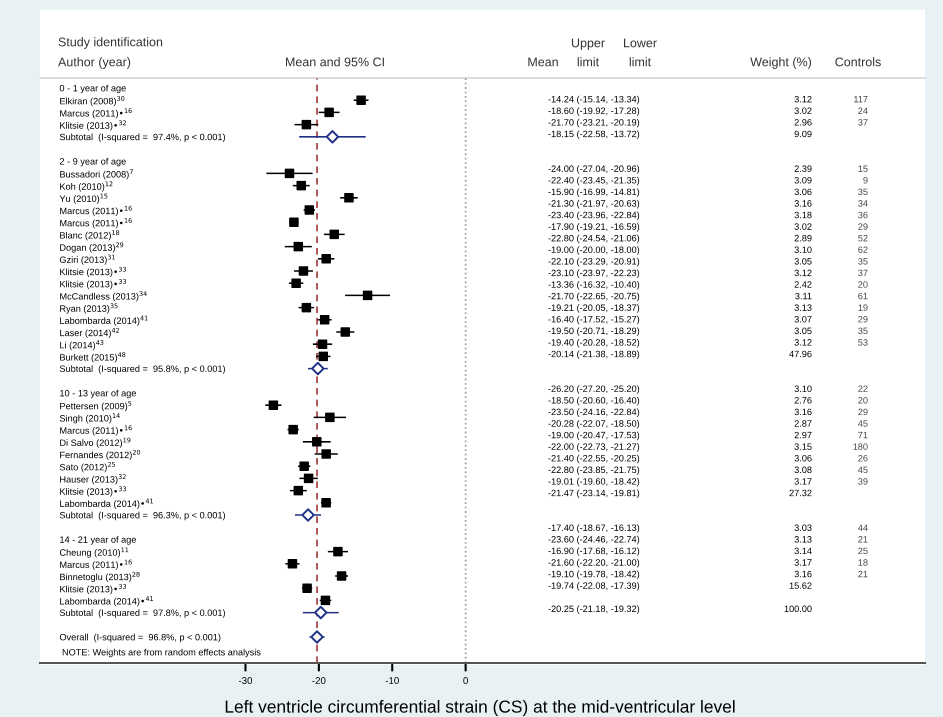 The image size is (943, 717). What do you see at coordinates (98, 540) in the screenshot?
I see `y-tick-label: 14 - 21 year of age` at bounding box center [98, 540].